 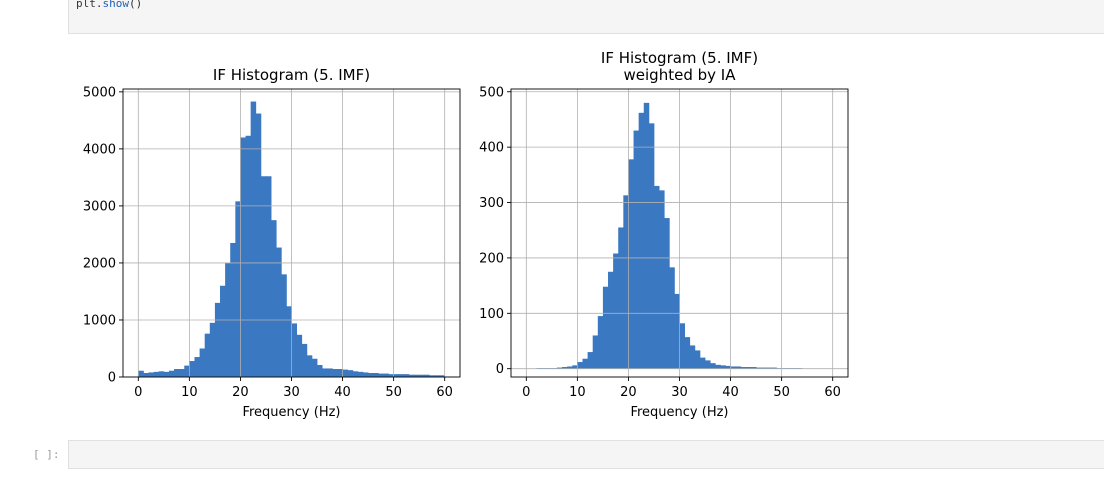 I want to click on chart2-xtick-label: 30, so click(x=679, y=392).